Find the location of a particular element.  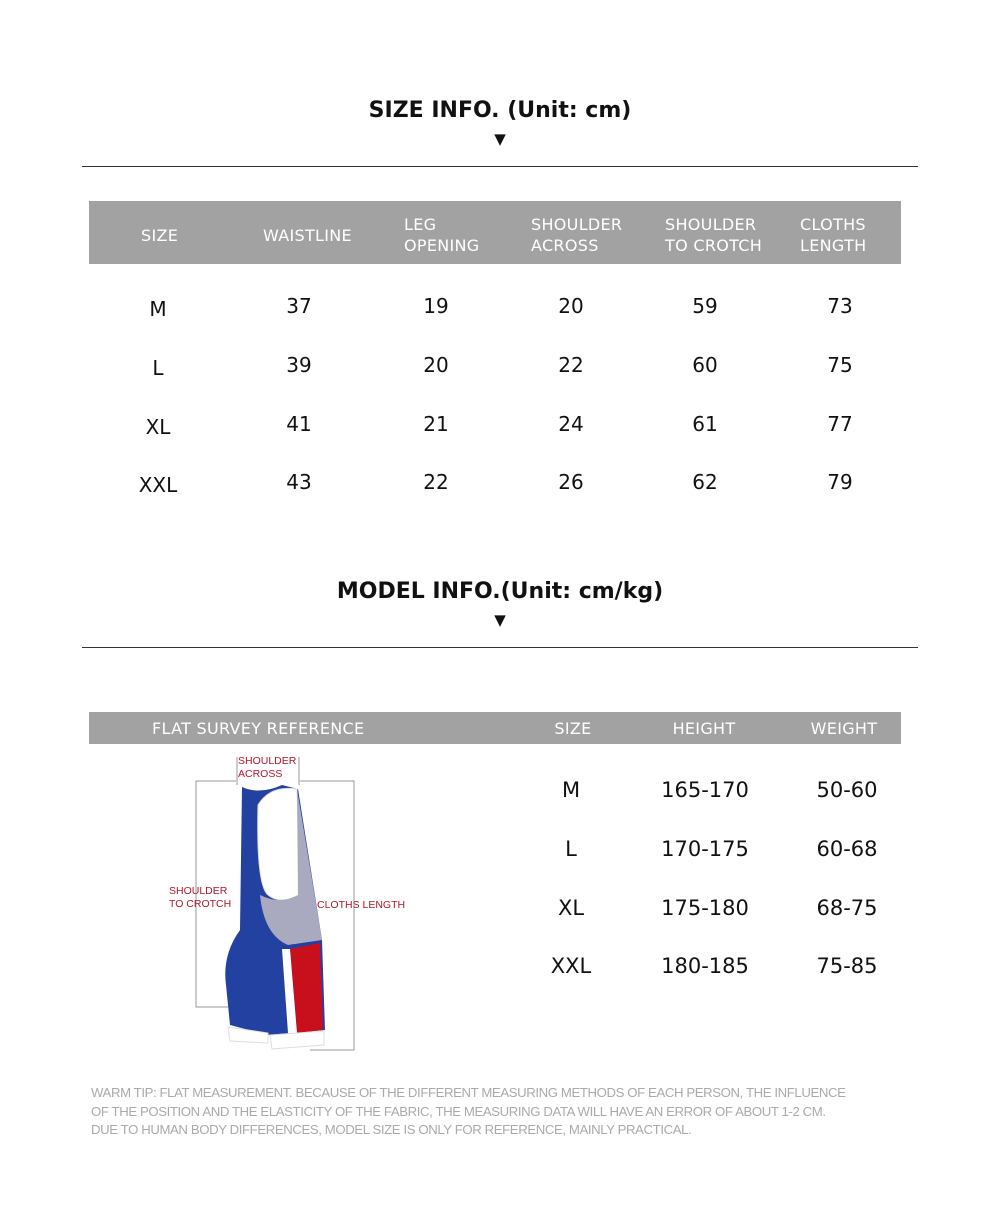

model-table-cell: 180-185 is located at coordinates (705, 966).